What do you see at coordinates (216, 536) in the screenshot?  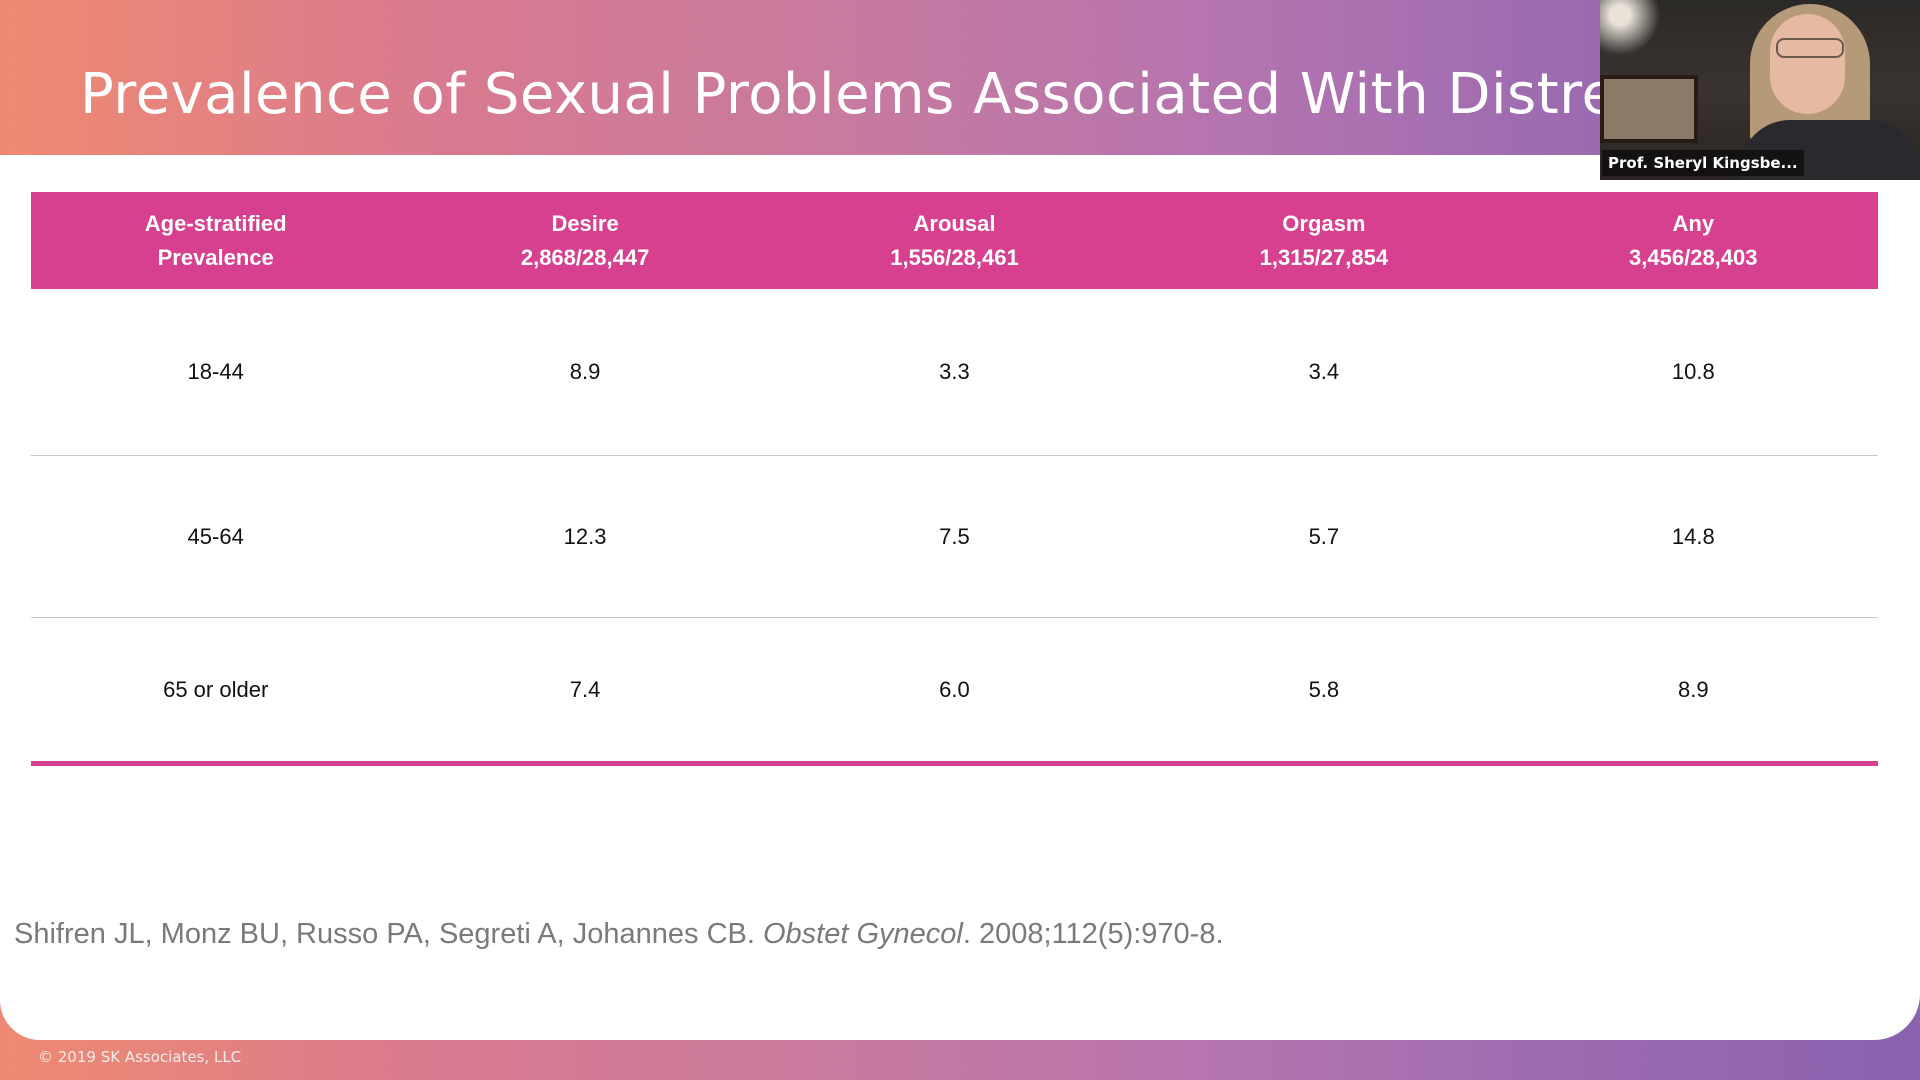 I see `cell-age-group: 45-64` at bounding box center [216, 536].